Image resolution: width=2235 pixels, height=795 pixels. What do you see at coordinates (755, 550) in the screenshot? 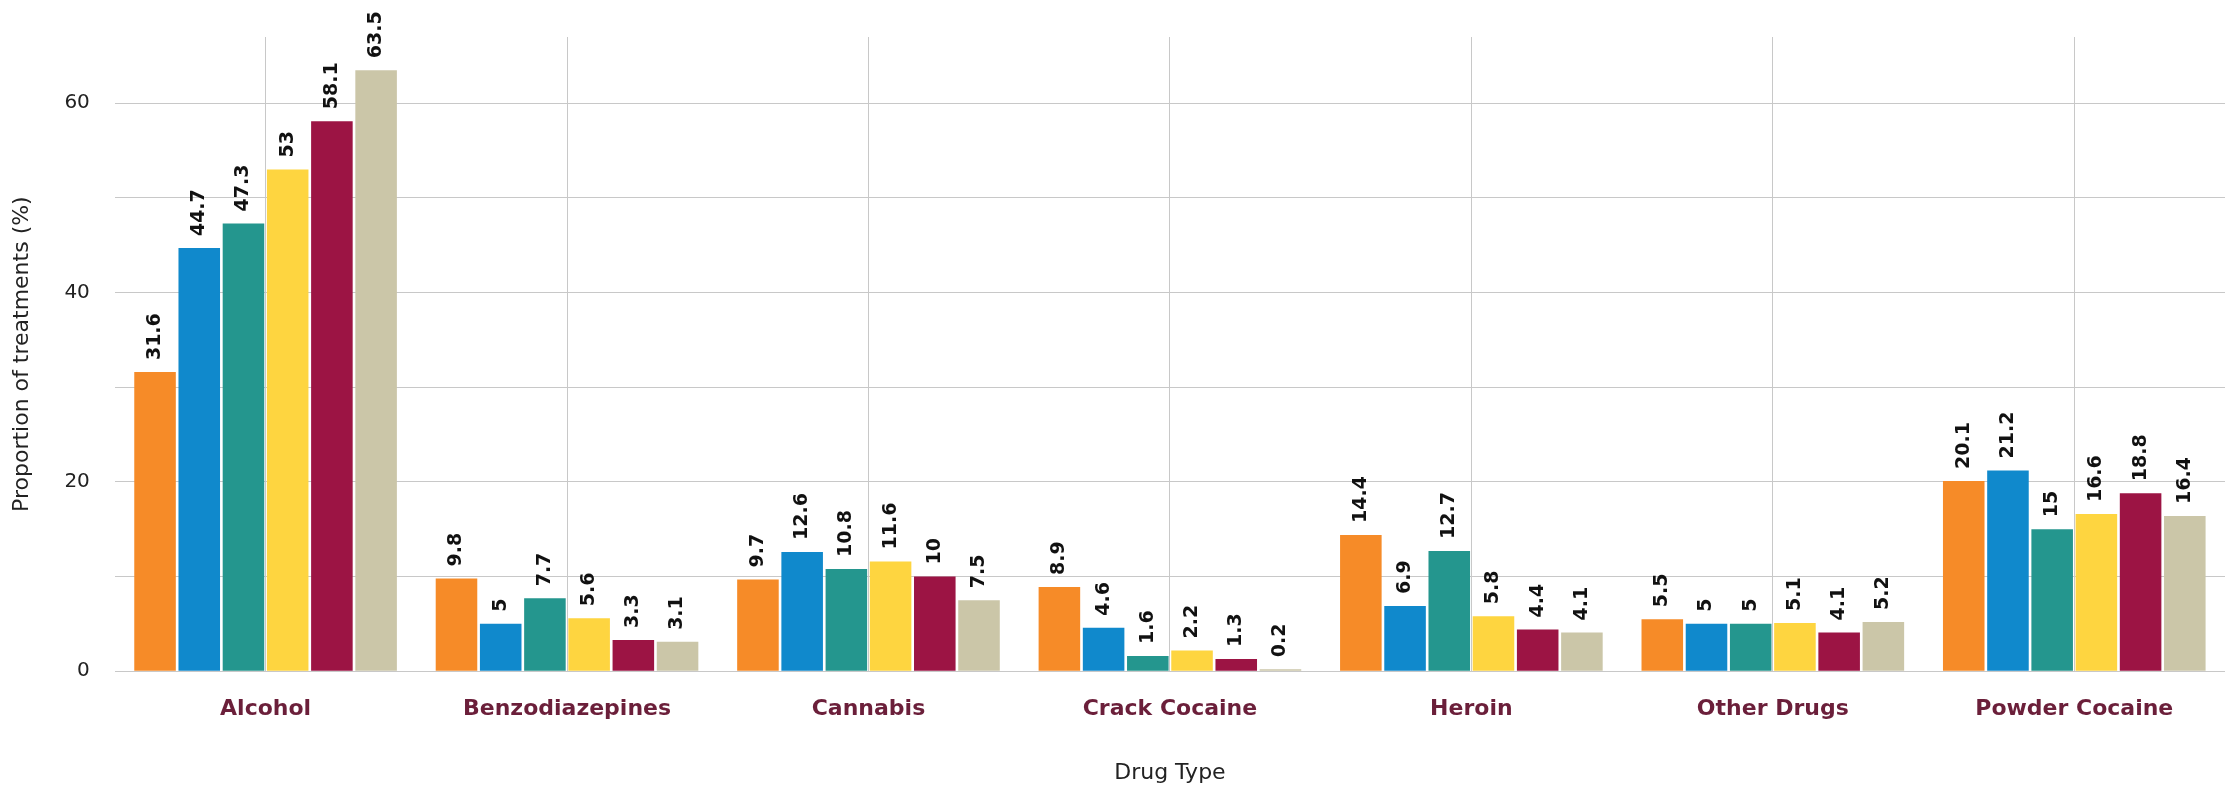
I see `data-label: 9.7` at bounding box center [755, 550].